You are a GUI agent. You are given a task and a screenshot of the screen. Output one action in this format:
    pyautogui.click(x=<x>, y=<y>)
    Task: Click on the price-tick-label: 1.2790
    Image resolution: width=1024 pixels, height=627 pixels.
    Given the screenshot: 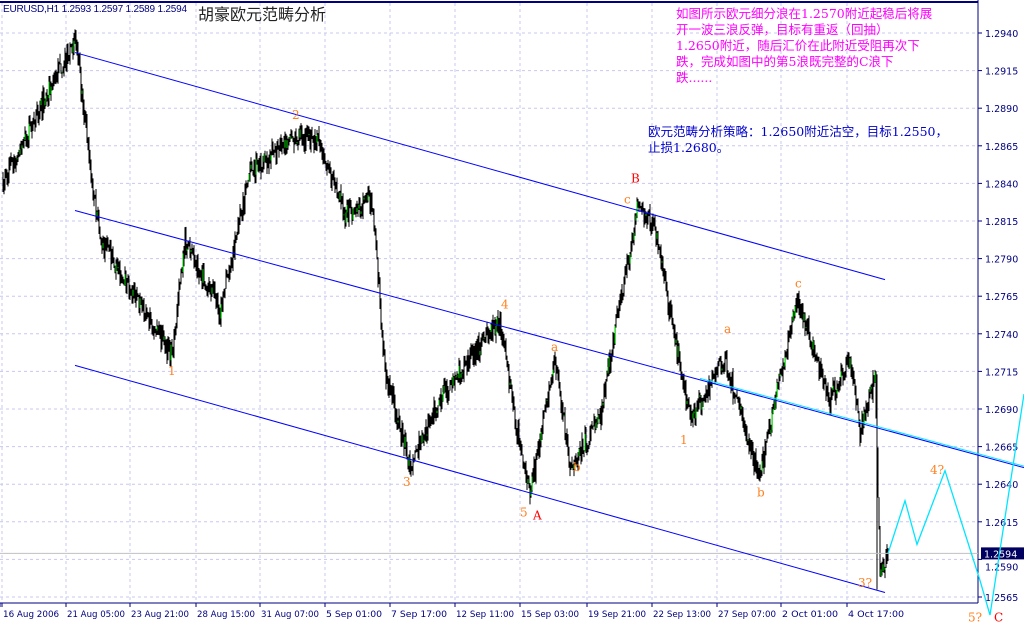 What is the action you would take?
    pyautogui.click(x=1001, y=260)
    